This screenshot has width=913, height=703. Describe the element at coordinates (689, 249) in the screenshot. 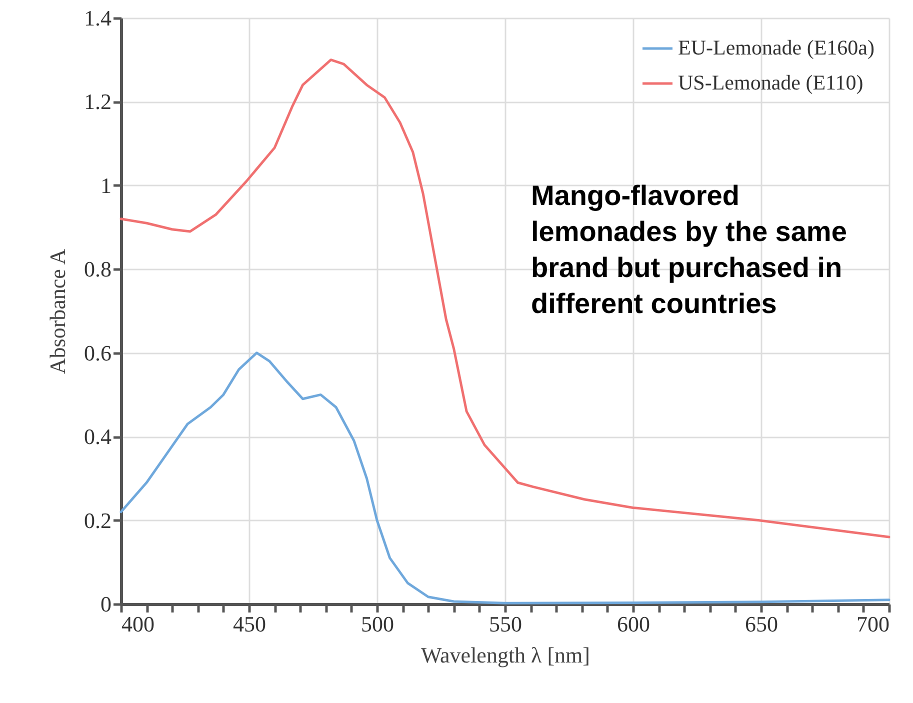

I see `annotation: Mango-flavored lemonades by the same brand but purchased in different countries` at that location.